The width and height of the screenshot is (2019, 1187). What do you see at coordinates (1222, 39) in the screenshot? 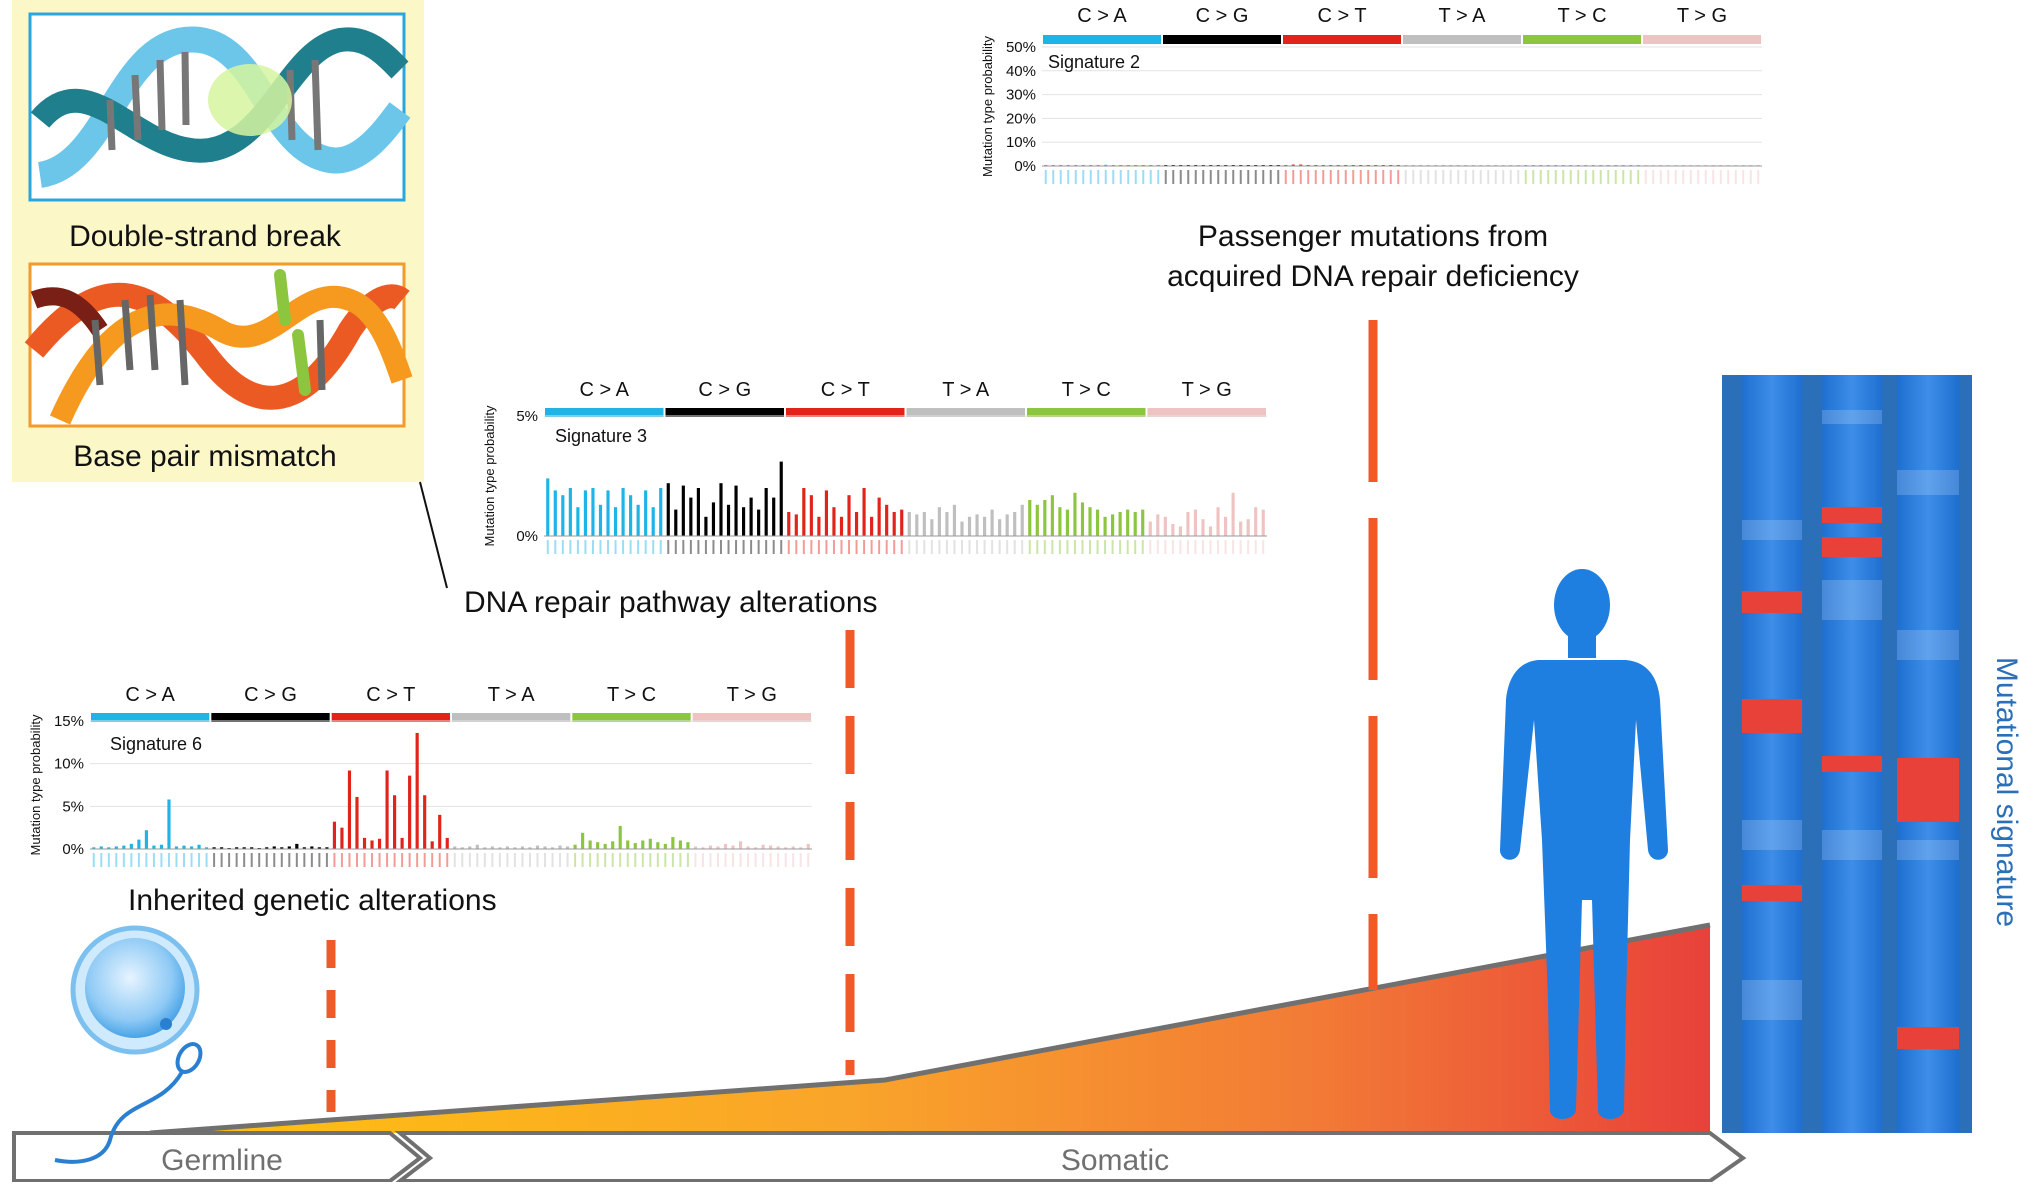
I see `category-bar-ctog` at bounding box center [1222, 39].